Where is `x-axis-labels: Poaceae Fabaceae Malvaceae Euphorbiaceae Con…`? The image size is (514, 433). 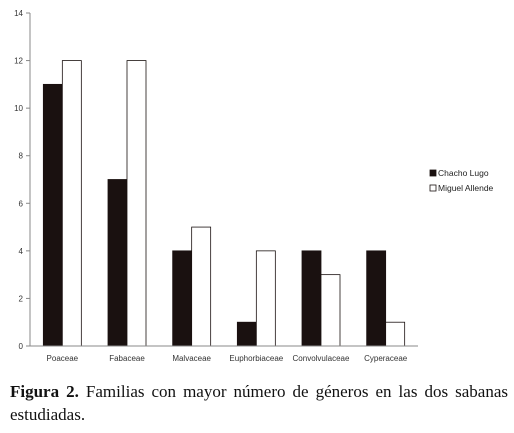
x-axis-labels: Poaceae Fabaceae Malvaceae Euphorbiaceae Con… is located at coordinates (227, 358).